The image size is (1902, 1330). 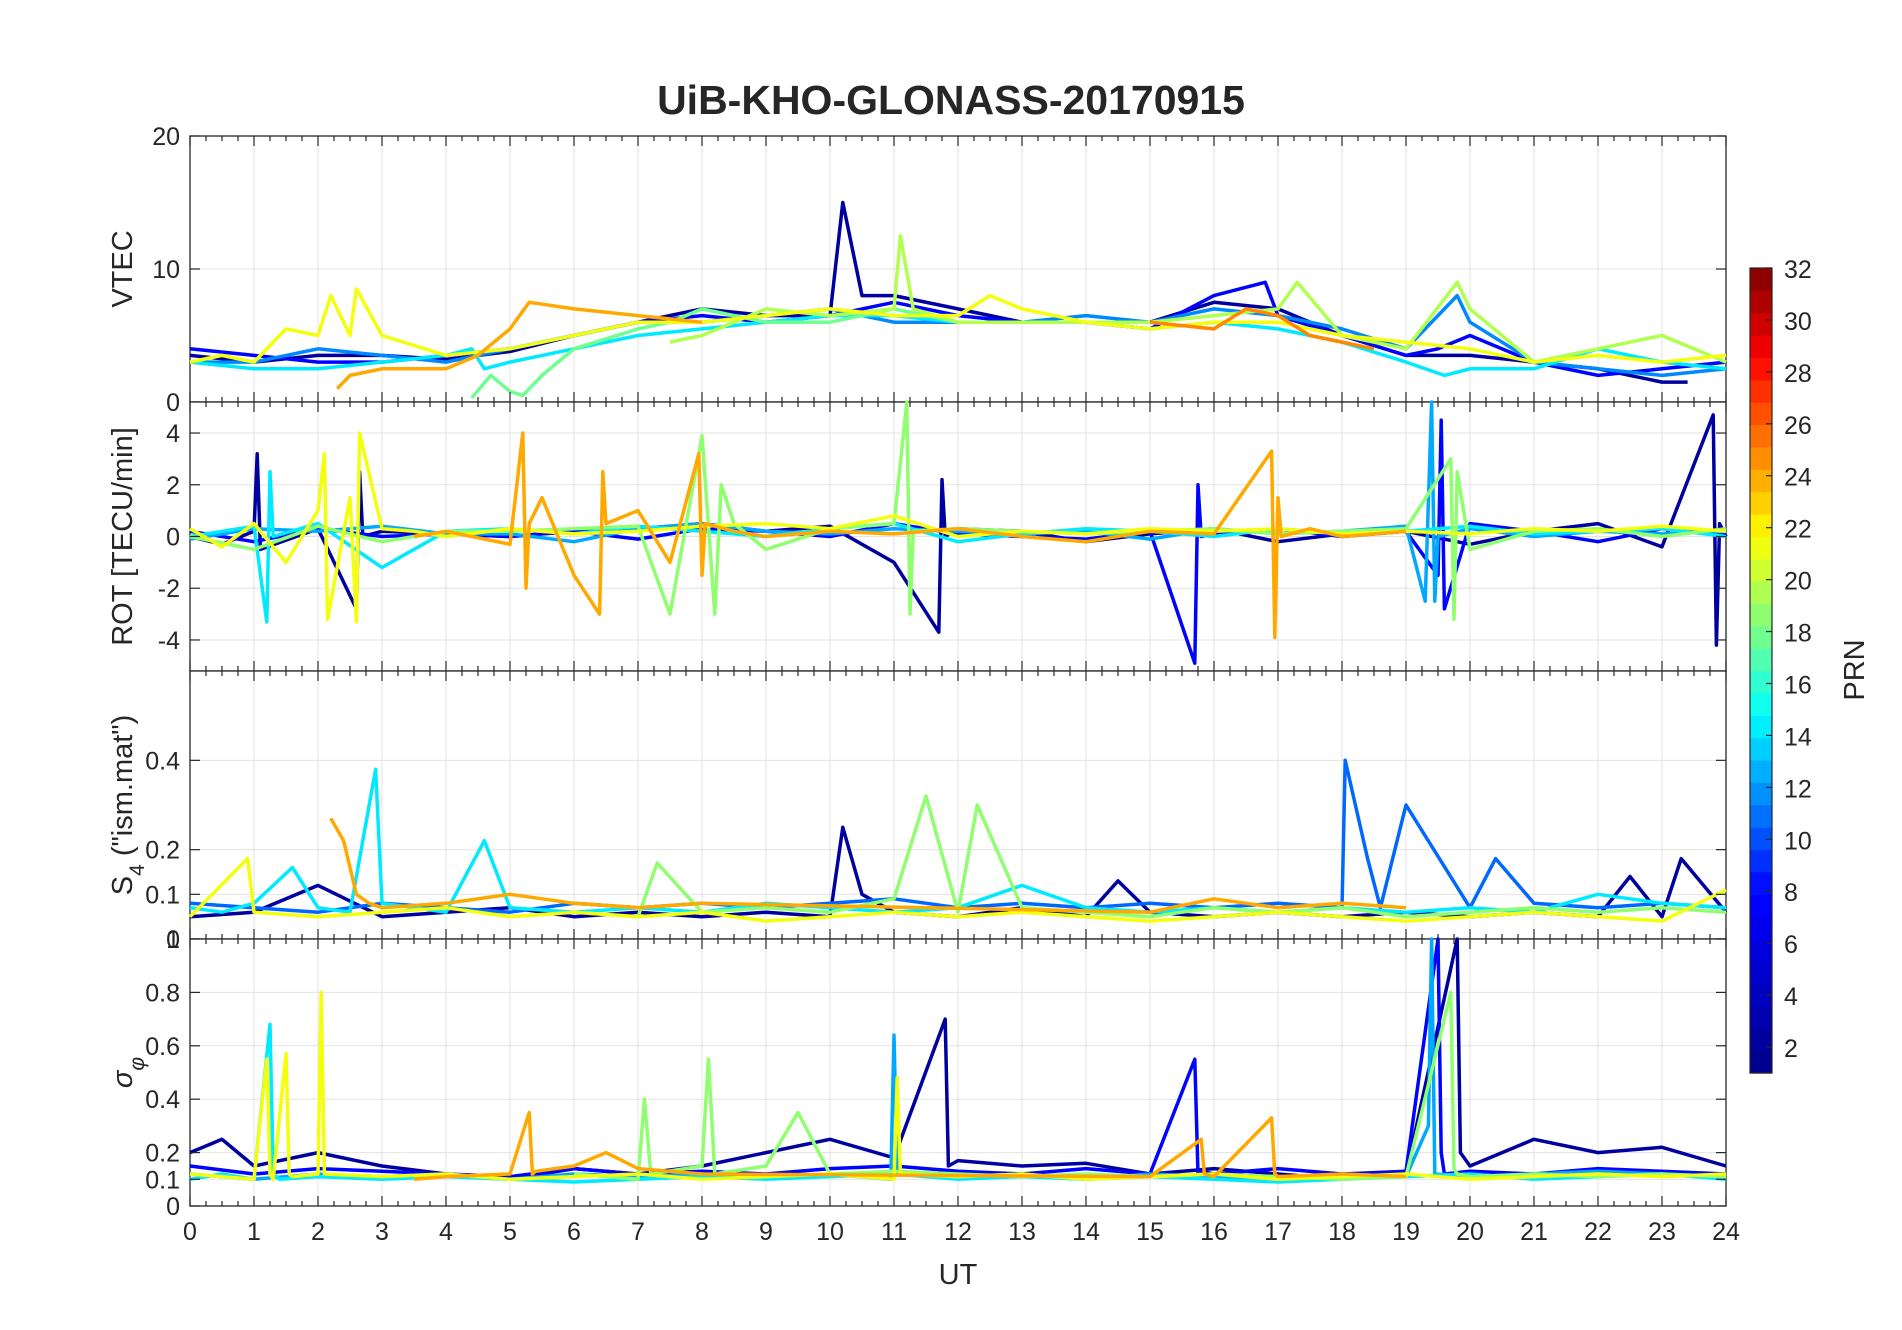 I want to click on chart-title: UiB-KHO-GLONASS-20170915, so click(x=951, y=100).